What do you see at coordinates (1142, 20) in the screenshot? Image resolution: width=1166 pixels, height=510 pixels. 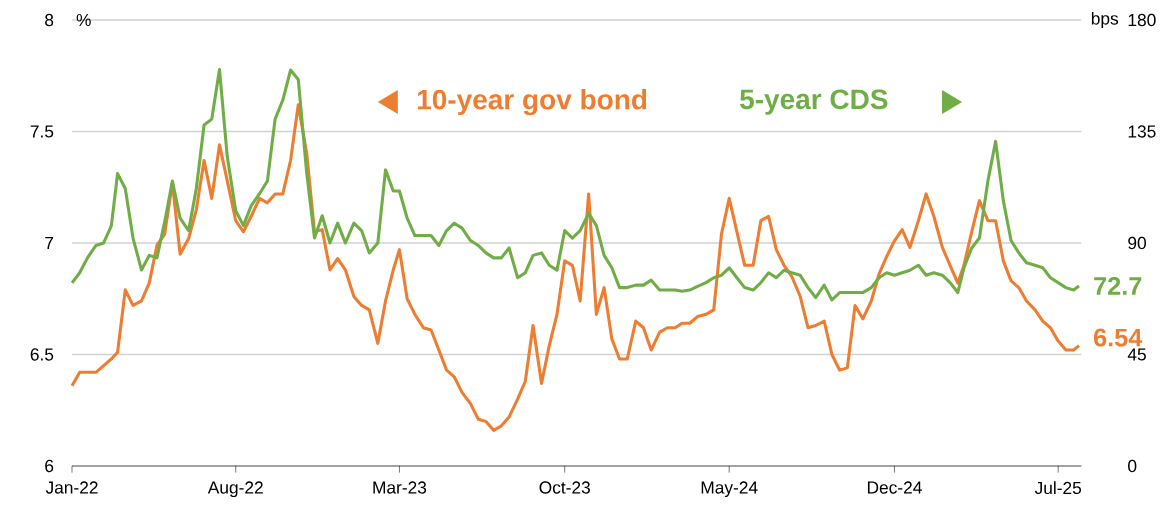 I see `y2-tick-label: 180` at bounding box center [1142, 20].